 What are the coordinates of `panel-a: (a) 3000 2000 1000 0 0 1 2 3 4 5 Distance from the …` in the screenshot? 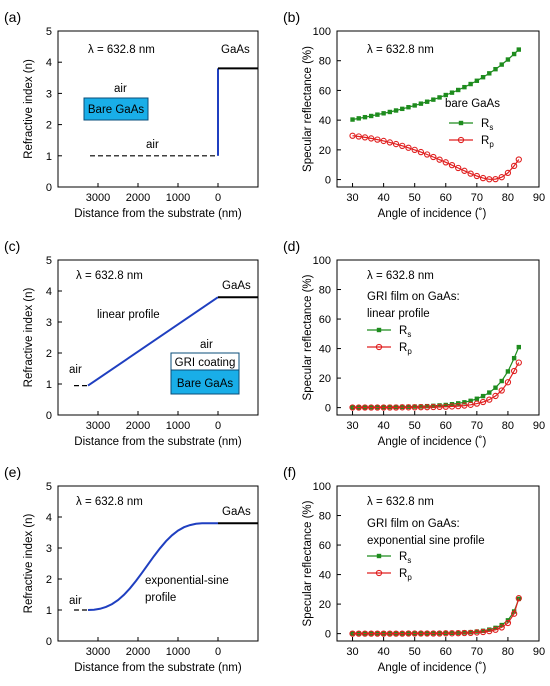 It's located at (131, 114).